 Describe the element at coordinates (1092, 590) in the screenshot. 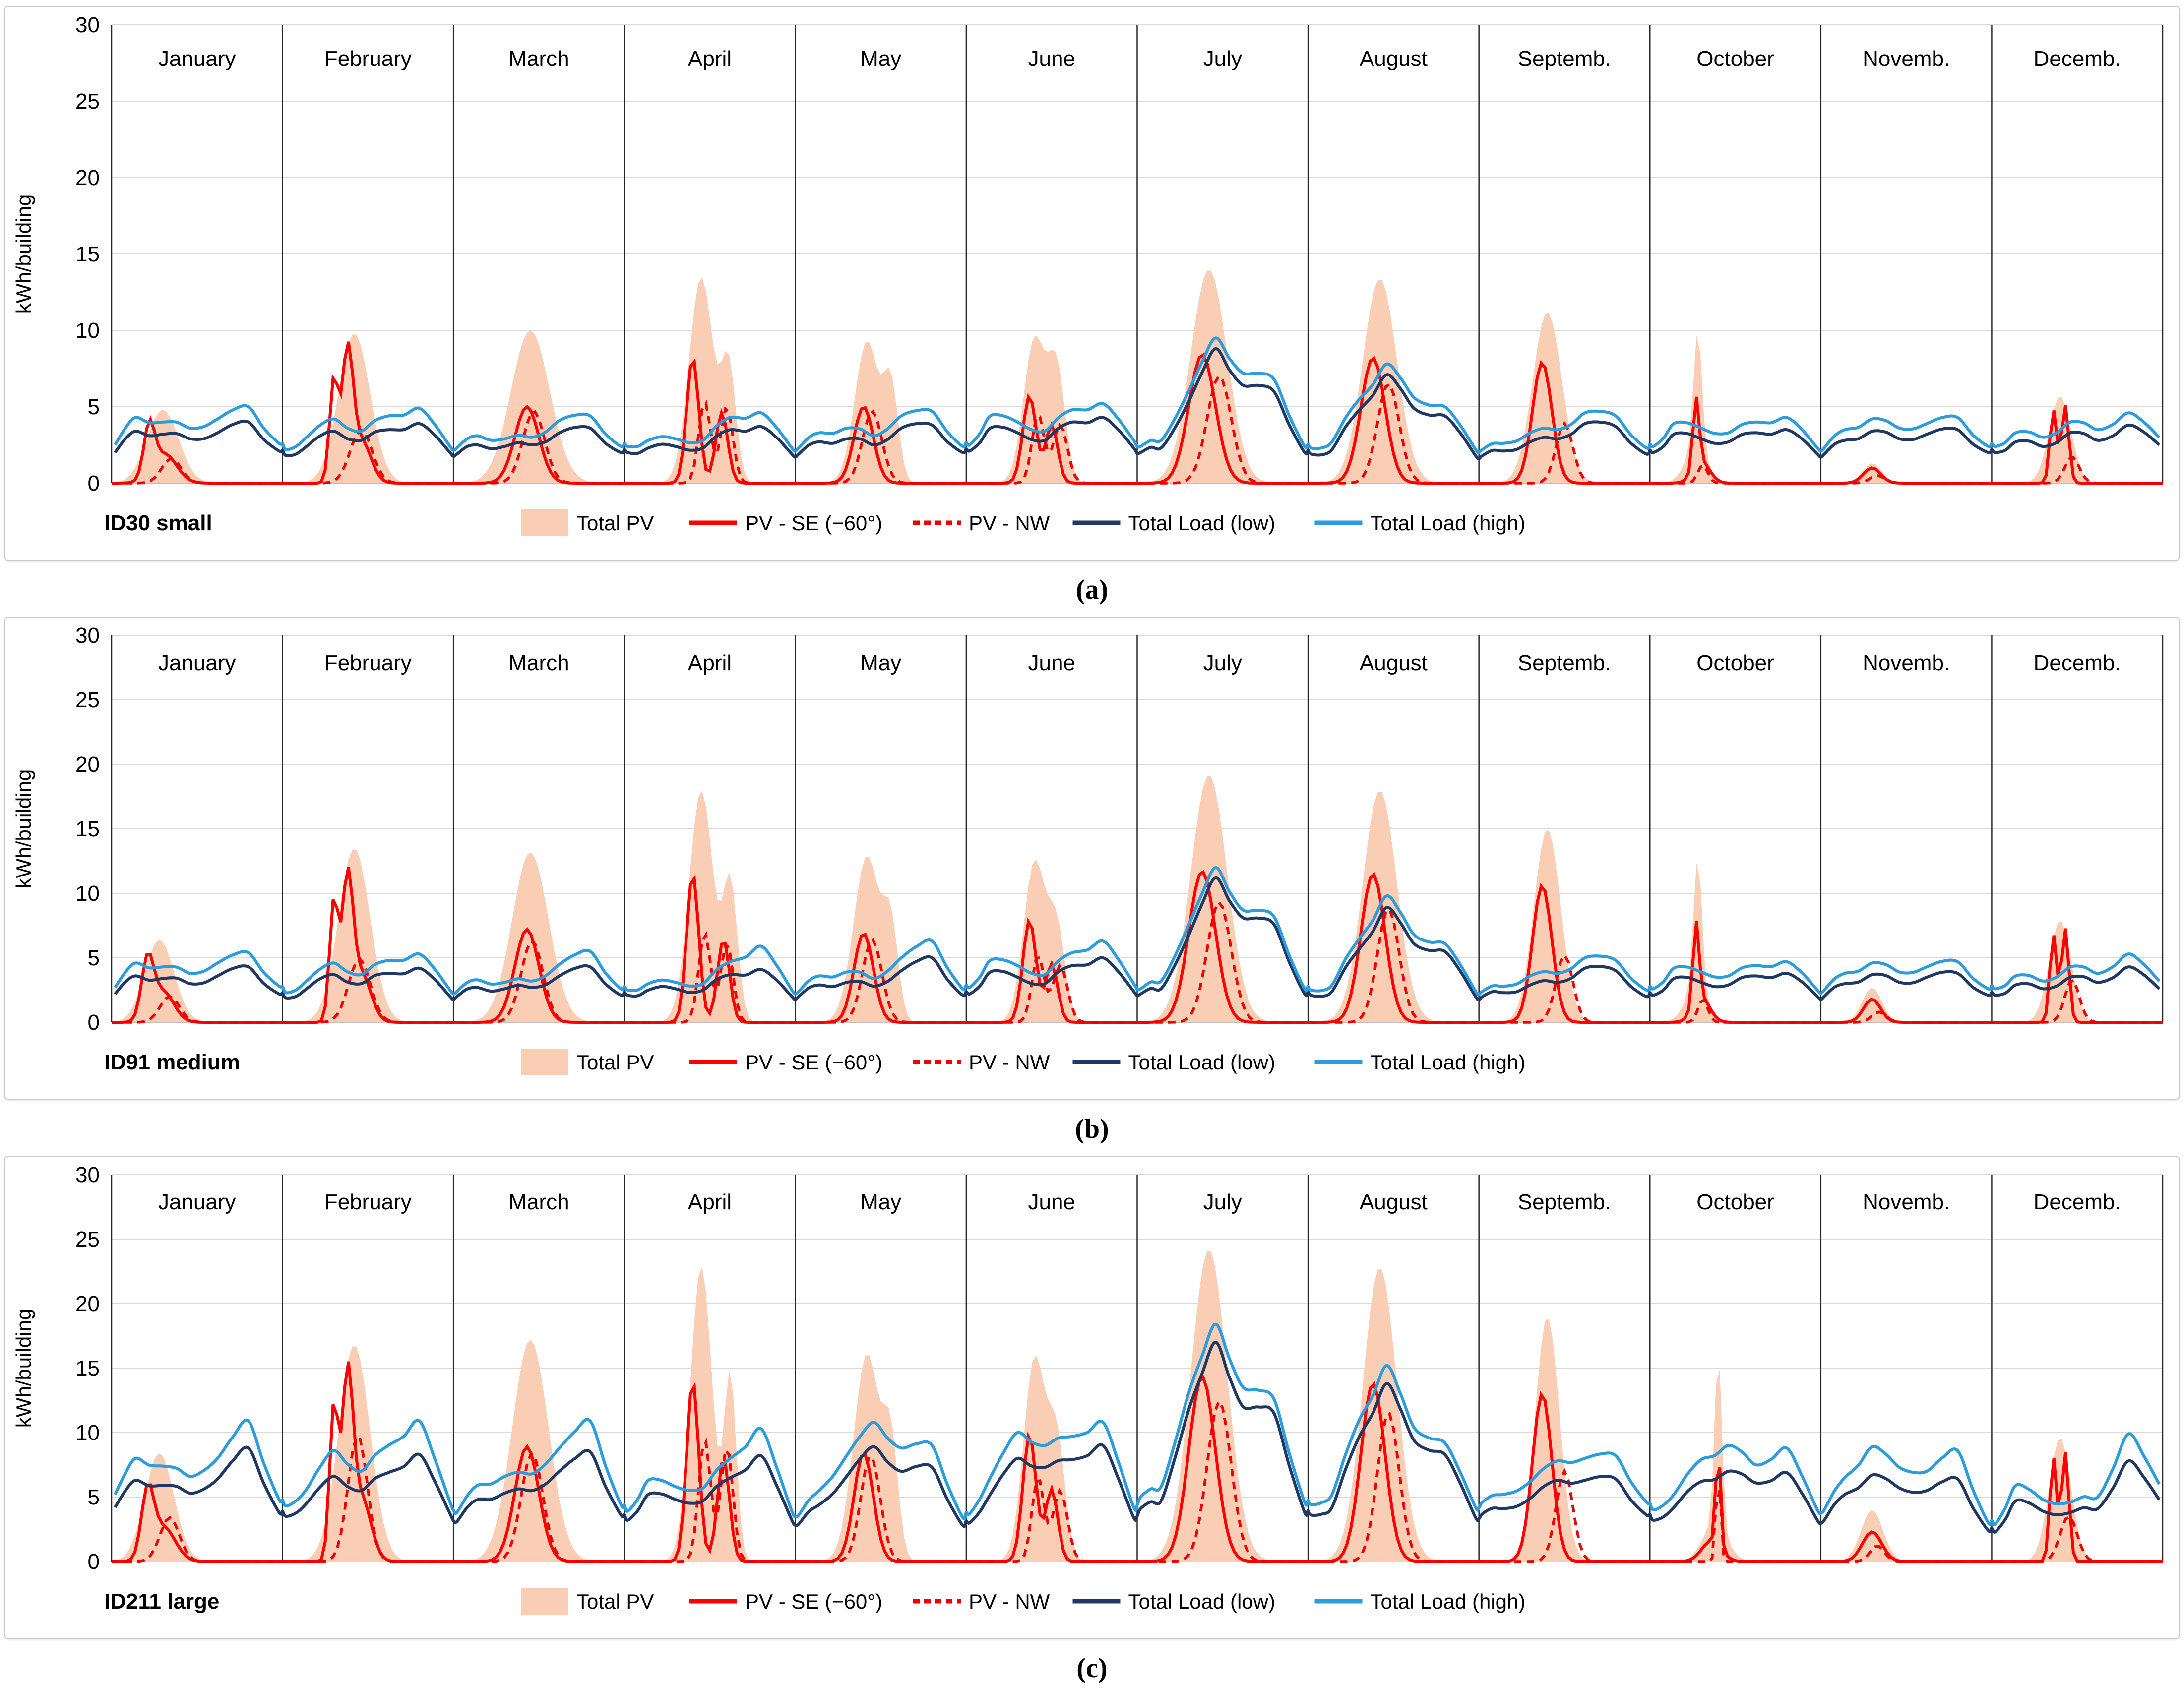

I see `caption-a: (a)` at that location.